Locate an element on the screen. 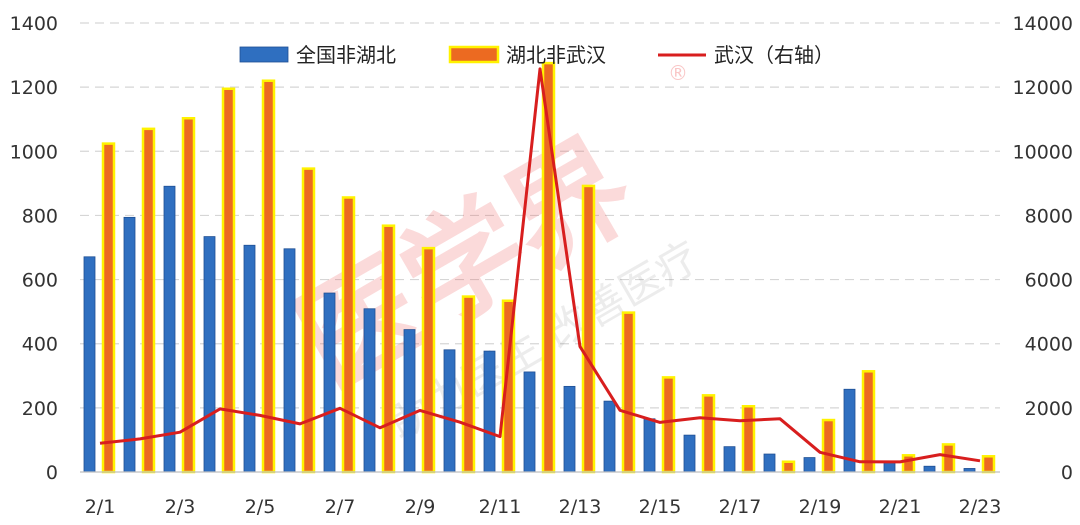 This screenshot has width=1080, height=525. watermark-registered-mark: ® is located at coordinates (678, 73).